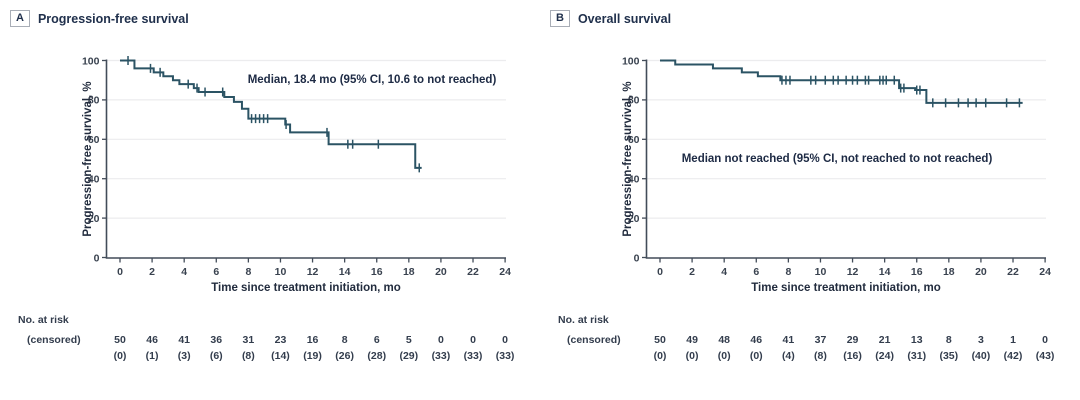 This screenshot has height=400, width=1080. What do you see at coordinates (377, 340) in the screenshot?
I see `at-risk-count: 6` at bounding box center [377, 340].